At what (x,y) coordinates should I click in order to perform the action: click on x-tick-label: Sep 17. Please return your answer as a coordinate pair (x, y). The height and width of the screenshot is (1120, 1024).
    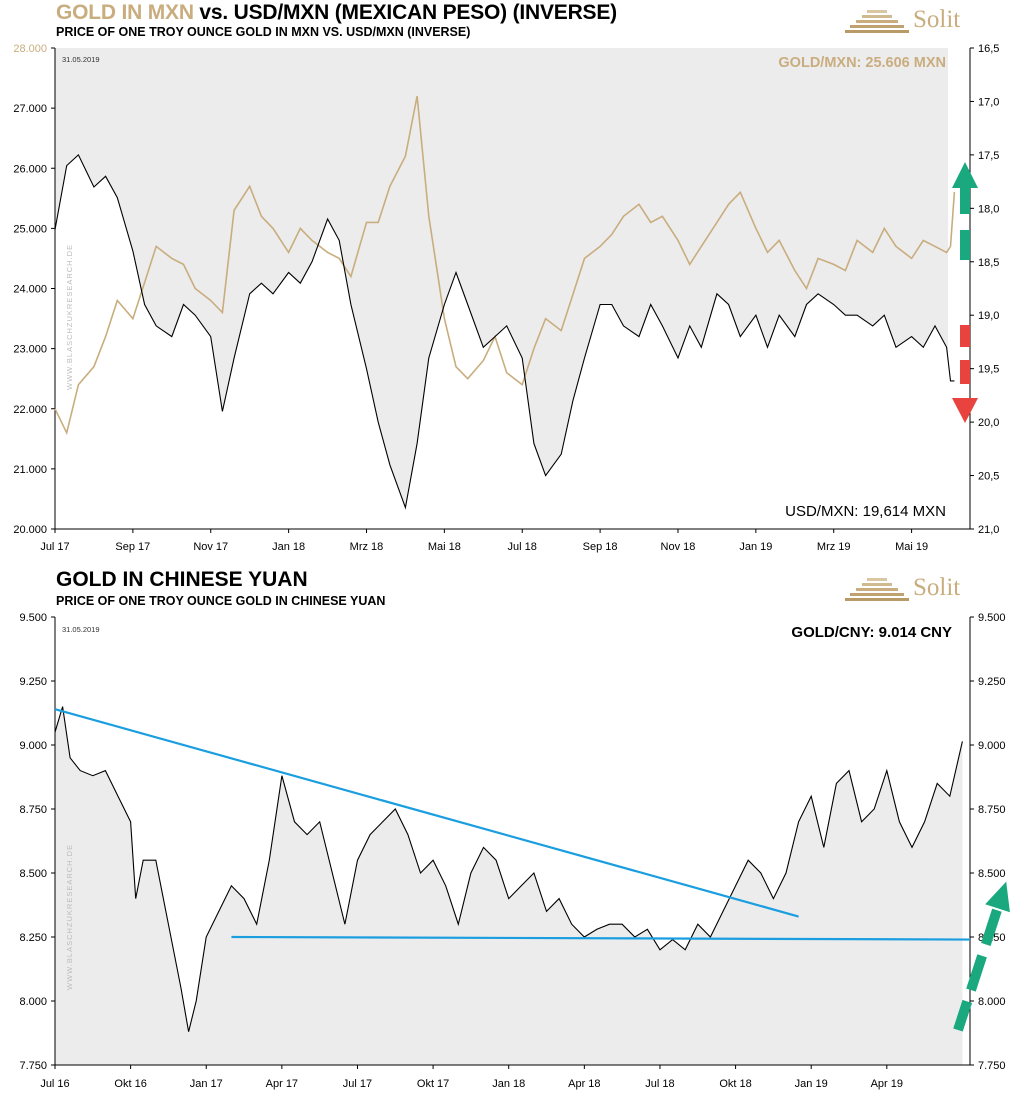
    Looking at the image, I should click on (132, 547).